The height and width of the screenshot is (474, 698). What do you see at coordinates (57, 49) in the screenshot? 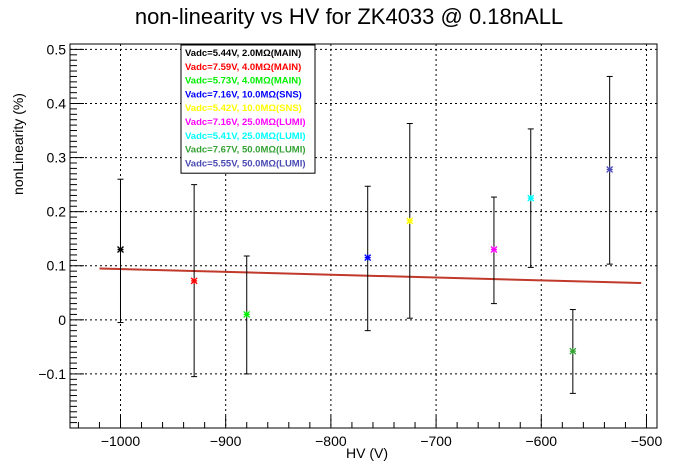
I see `y-tick-label: 0.5` at bounding box center [57, 49].